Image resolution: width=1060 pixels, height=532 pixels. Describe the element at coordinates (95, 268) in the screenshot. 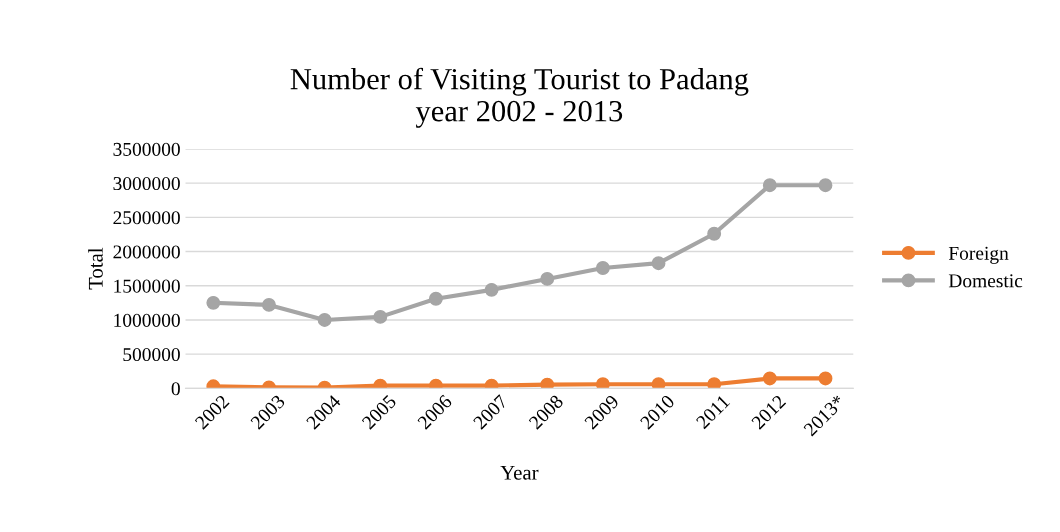

I see `y-axis-title: Total` at that location.